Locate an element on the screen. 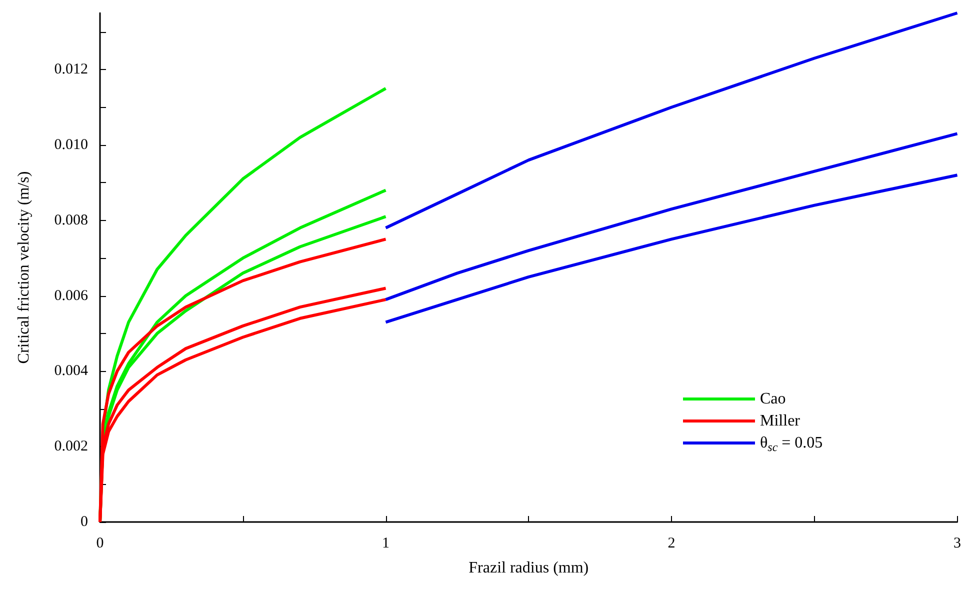 This screenshot has width=972, height=593. legend-label: Miller is located at coordinates (780, 421).